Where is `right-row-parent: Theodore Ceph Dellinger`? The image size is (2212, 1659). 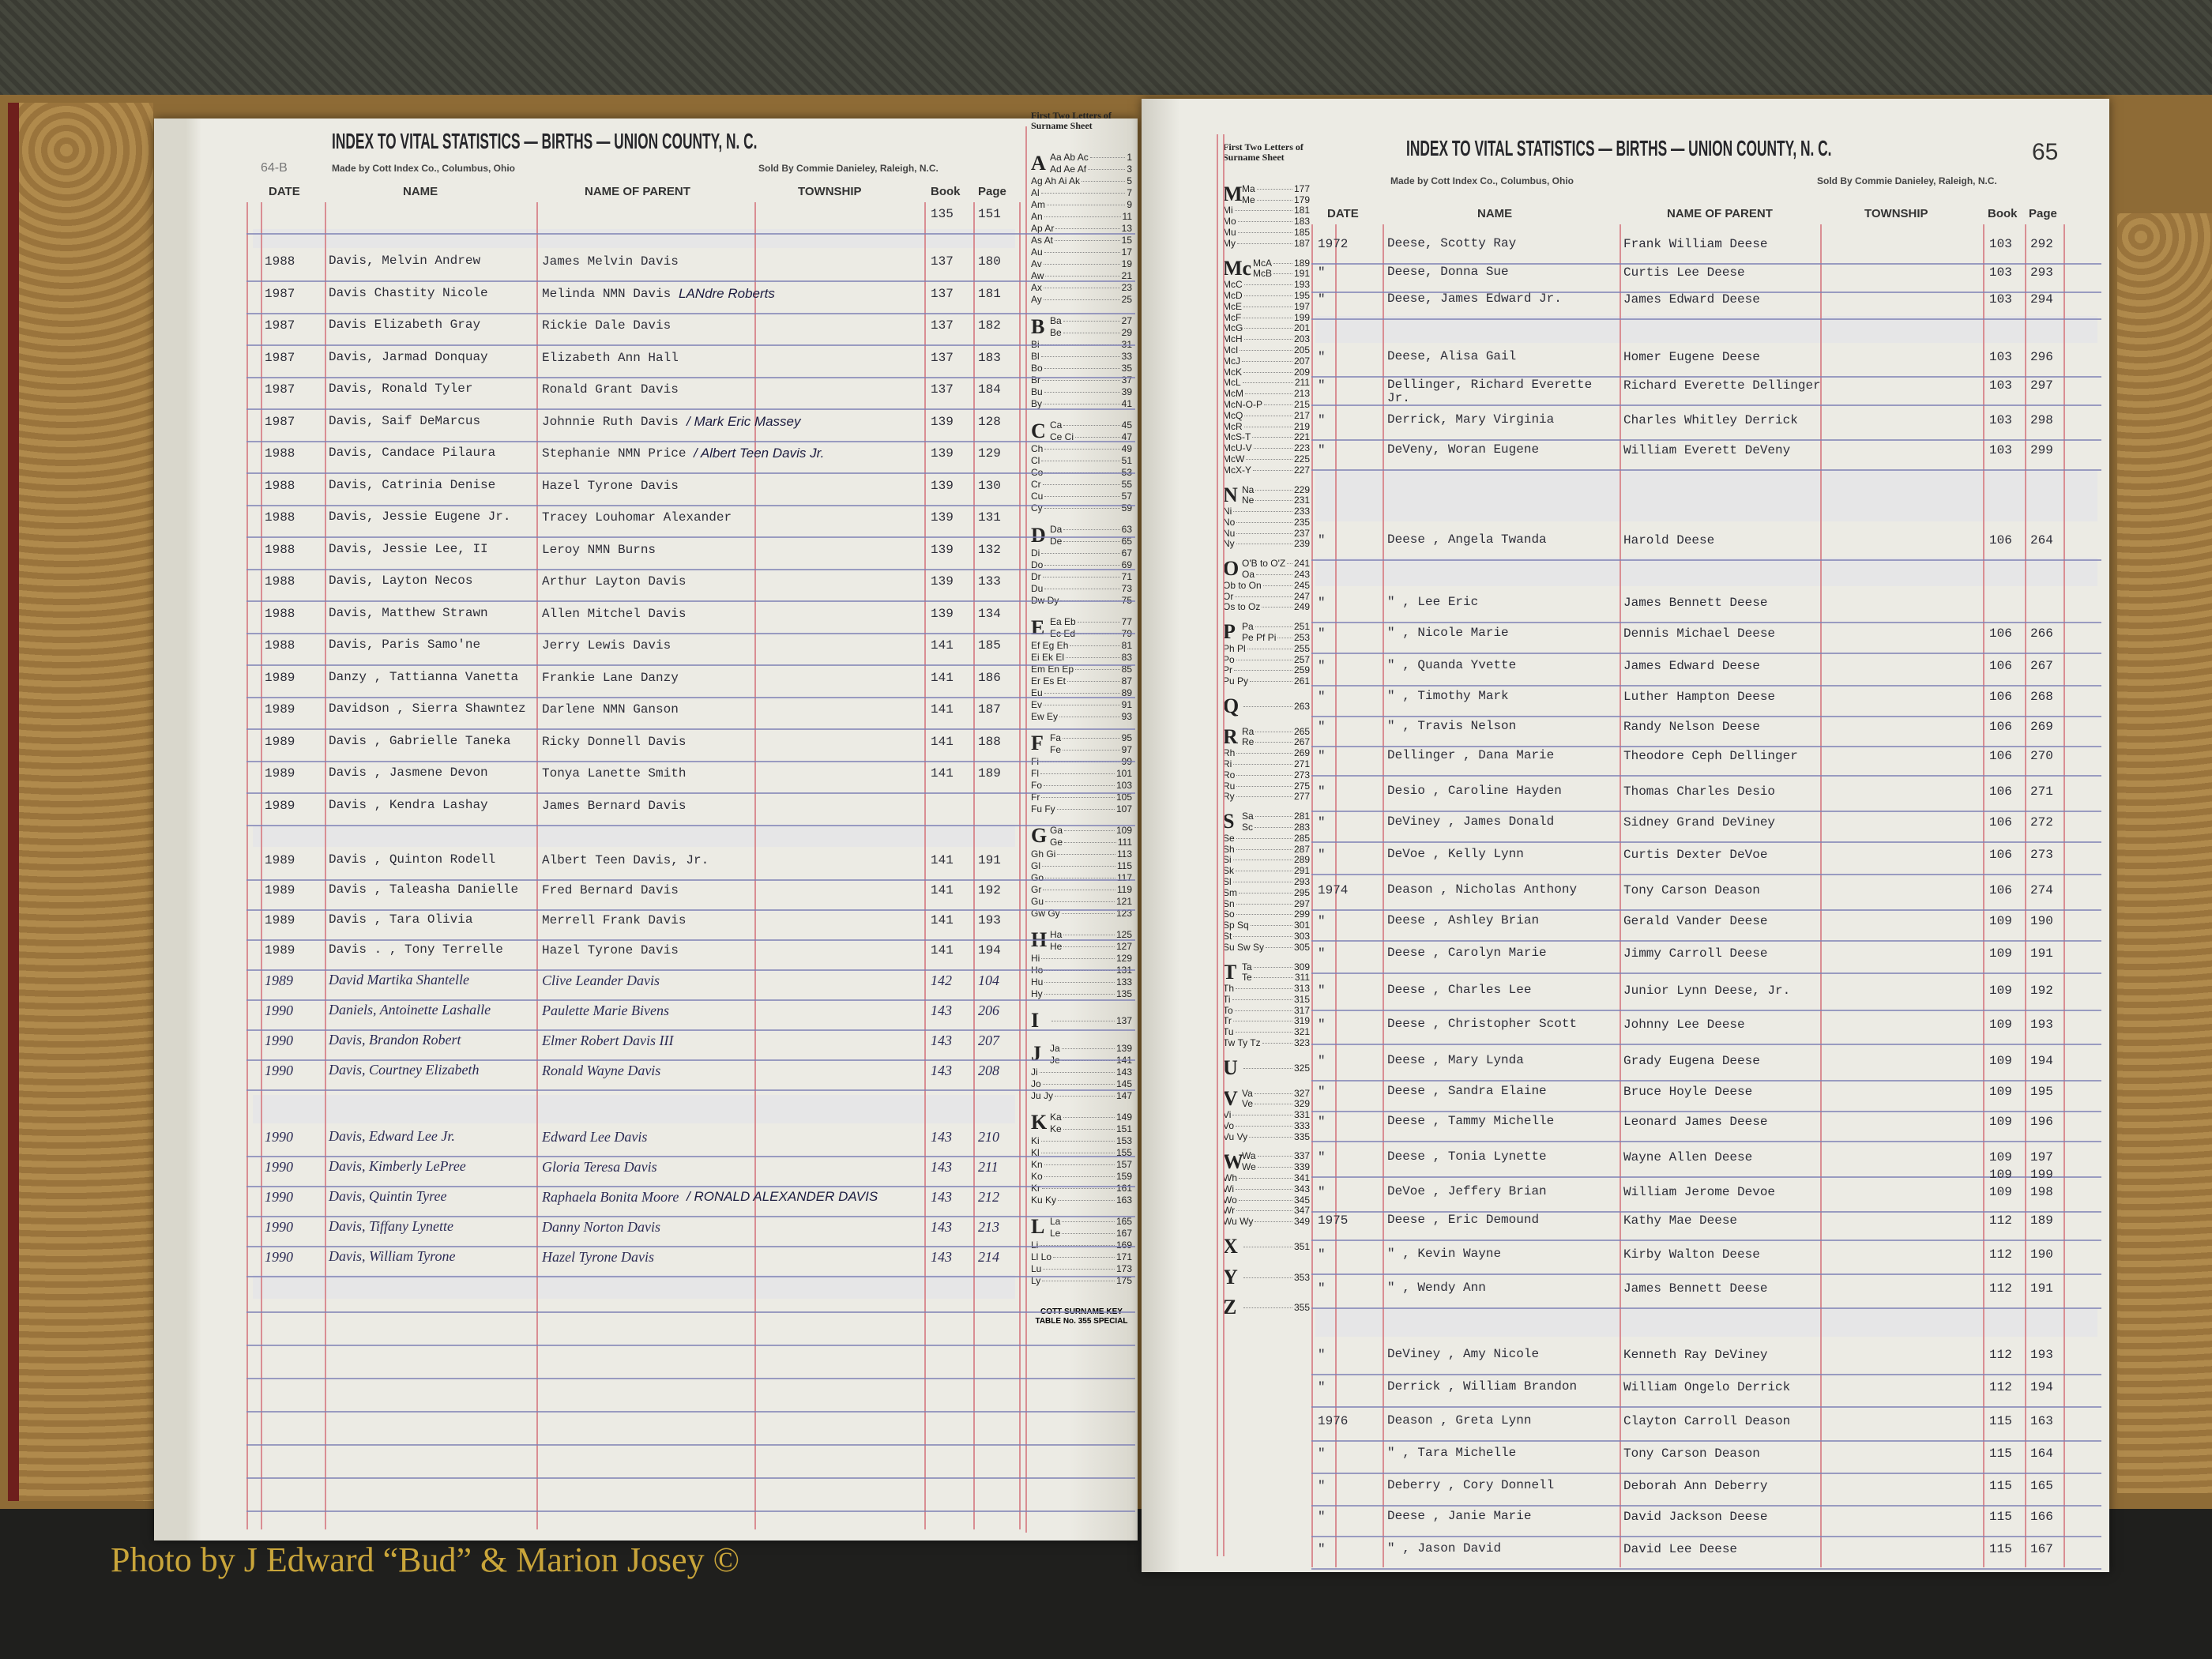
right-row-parent: Theodore Ceph Dellinger is located at coordinates (1711, 756).